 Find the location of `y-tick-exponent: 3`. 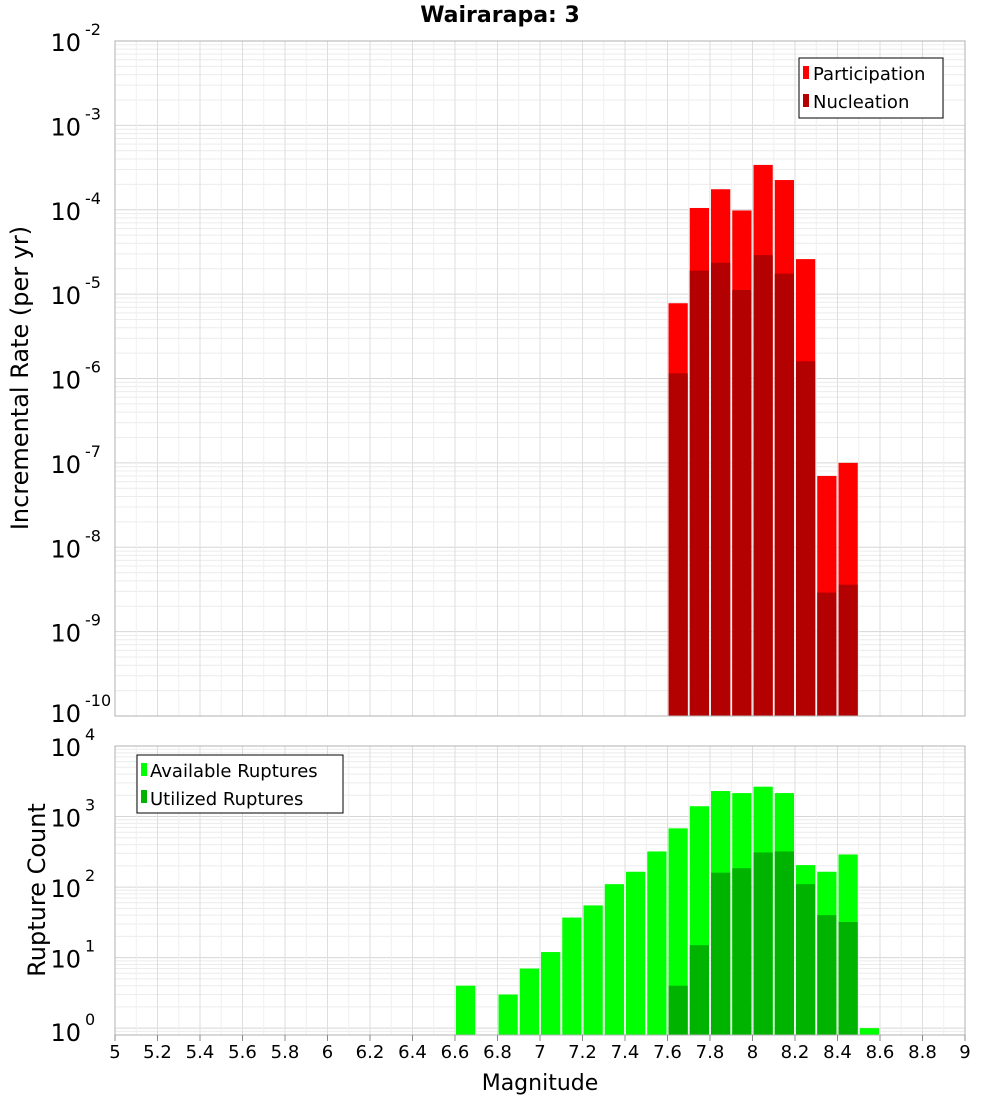

y-tick-exponent: 3 is located at coordinates (90, 805).